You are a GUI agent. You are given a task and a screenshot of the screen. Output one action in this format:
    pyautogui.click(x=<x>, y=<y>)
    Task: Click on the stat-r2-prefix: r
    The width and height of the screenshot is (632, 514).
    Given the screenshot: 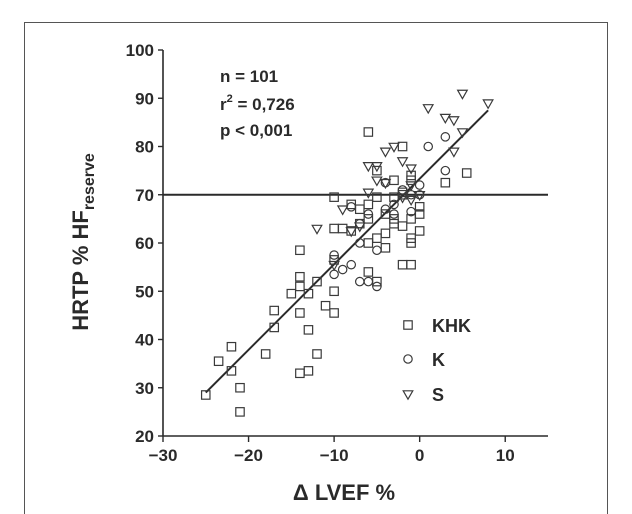 What is the action you would take?
    pyautogui.click(x=223, y=104)
    